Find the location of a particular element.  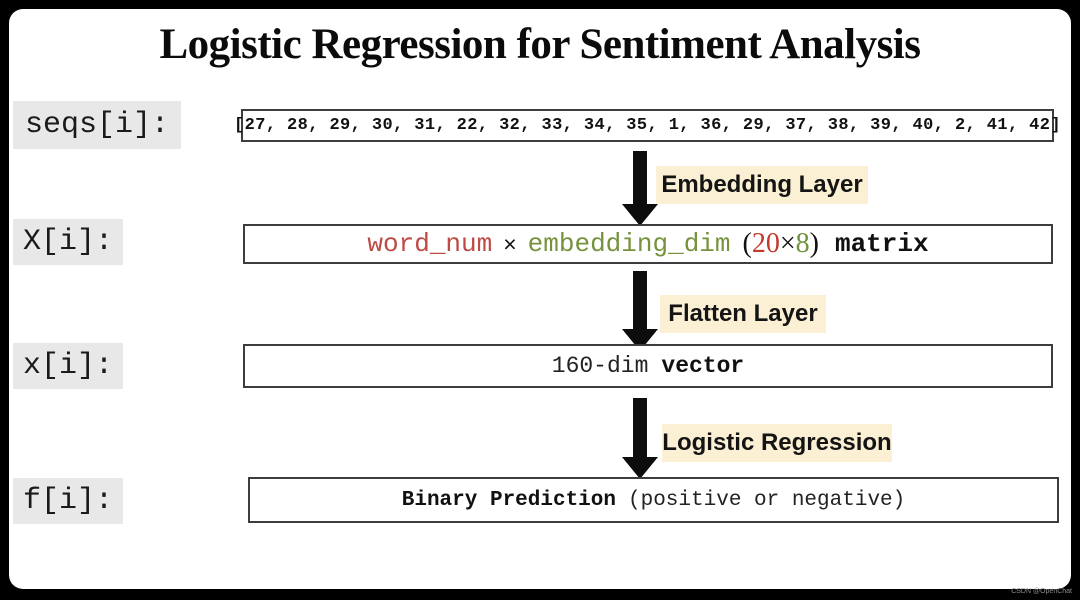

matrix-dimensions: (20×8) is located at coordinates (781, 244).